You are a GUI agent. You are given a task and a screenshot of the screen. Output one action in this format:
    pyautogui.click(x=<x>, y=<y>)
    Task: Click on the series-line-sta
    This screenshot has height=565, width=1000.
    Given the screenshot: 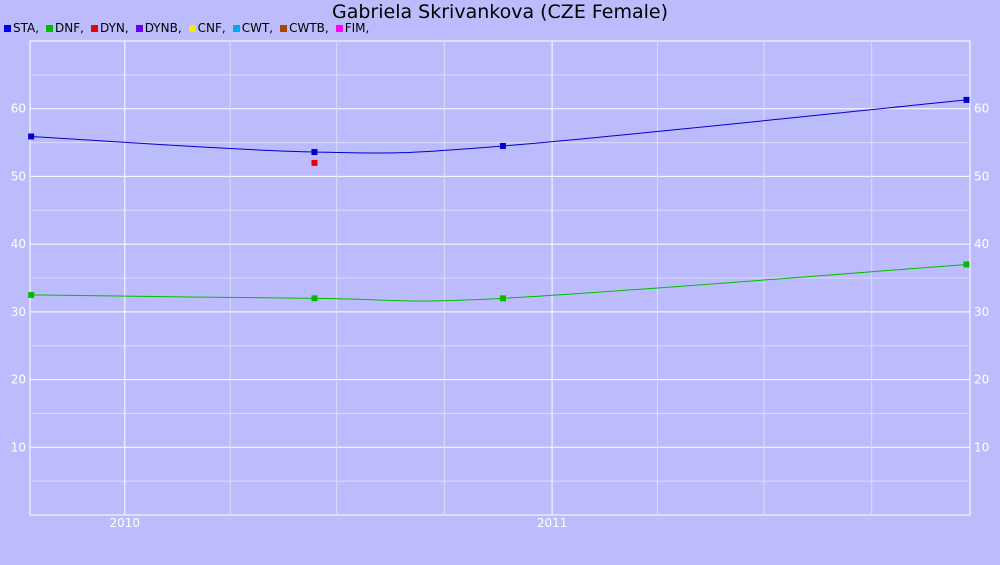 What is the action you would take?
    pyautogui.click(x=499, y=126)
    